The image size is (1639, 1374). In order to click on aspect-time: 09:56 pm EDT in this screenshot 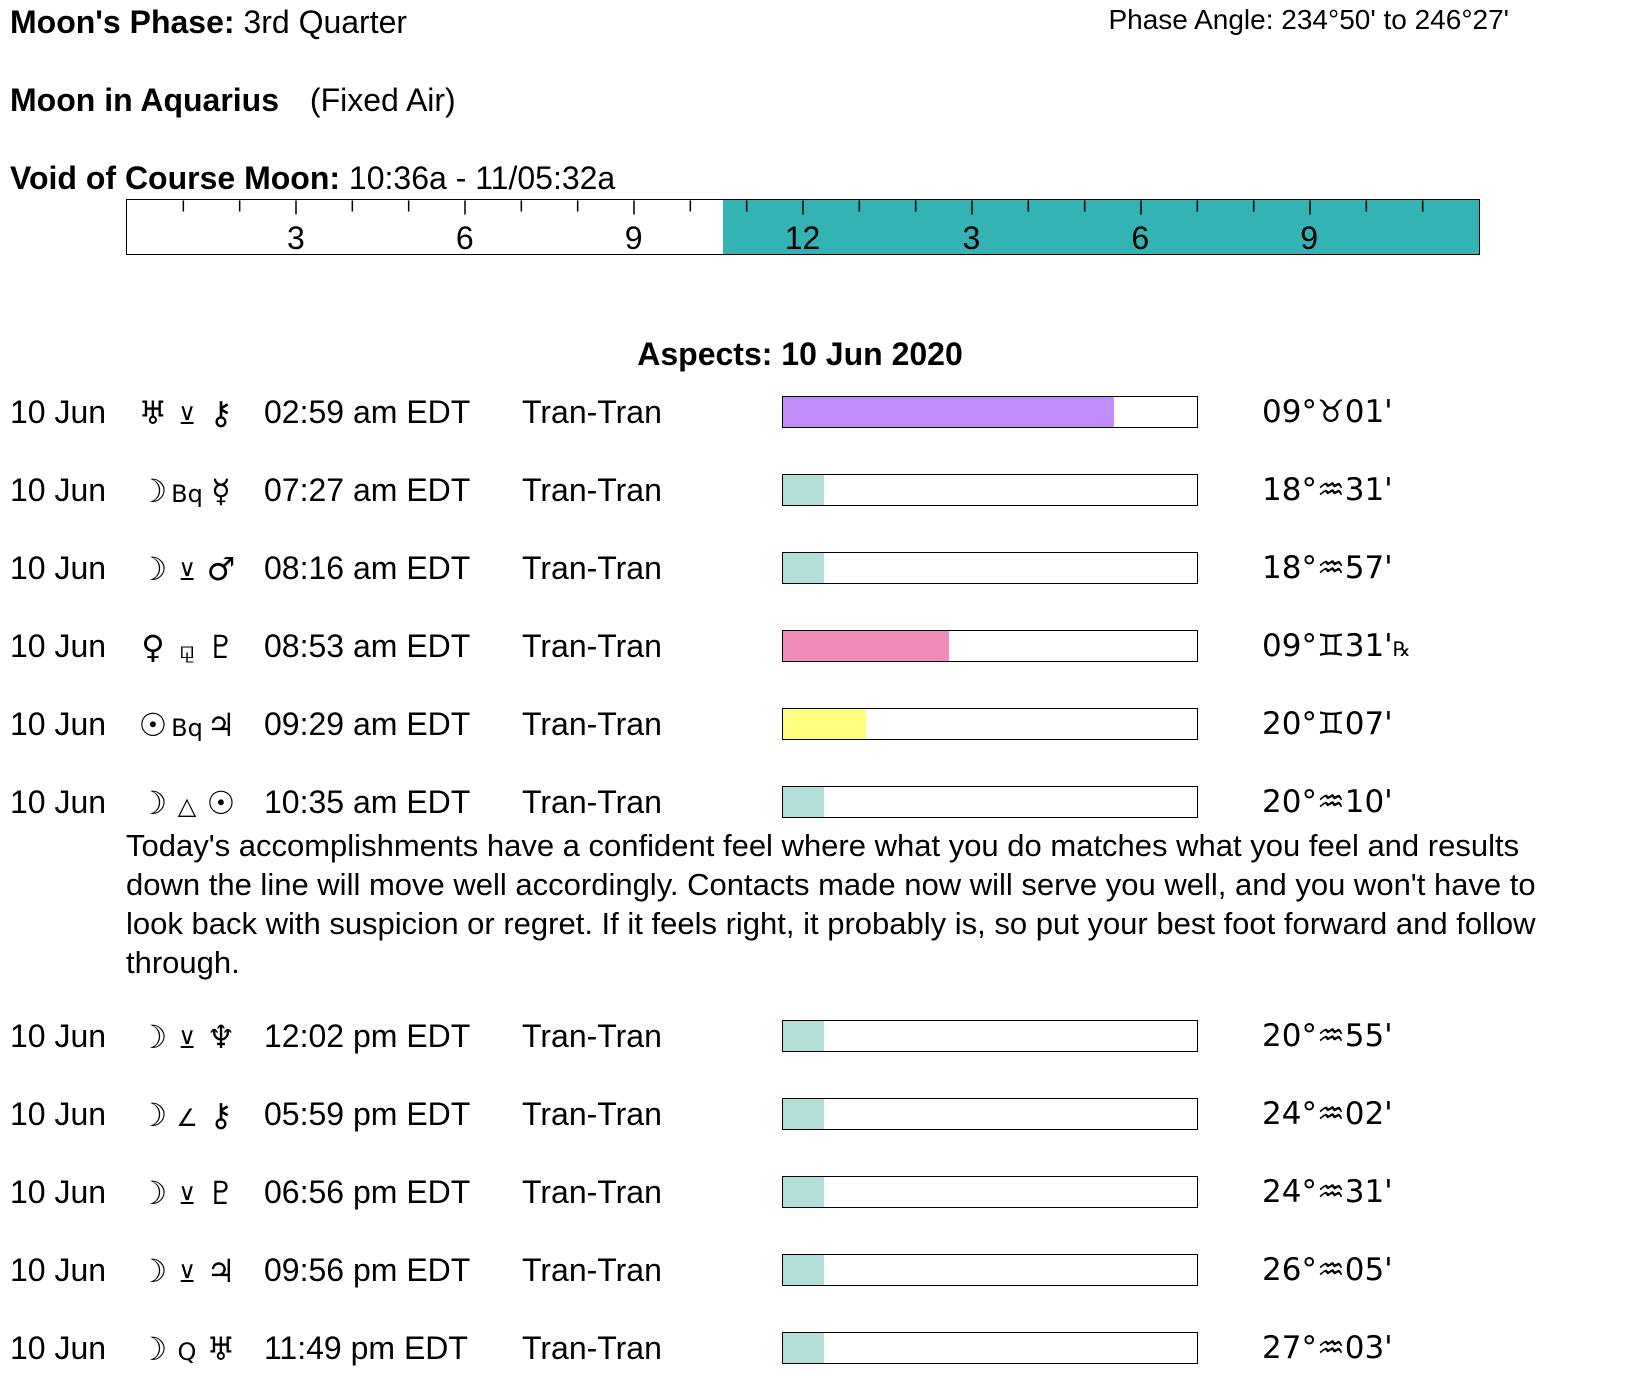, I will do `click(367, 1270)`.